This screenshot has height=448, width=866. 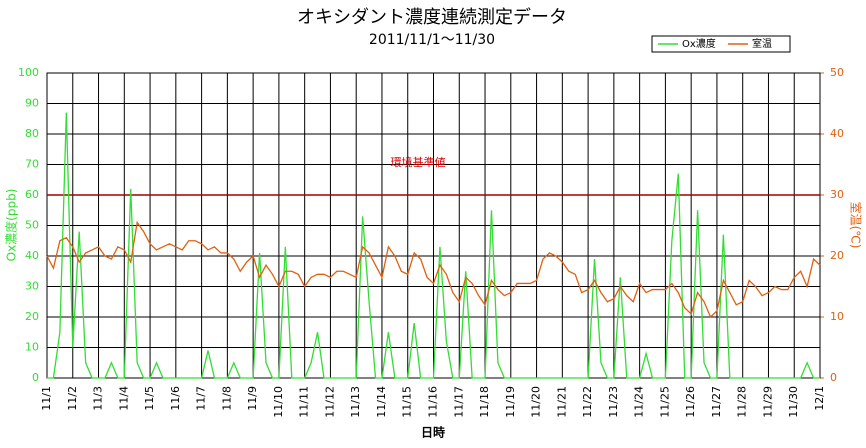 I want to click on x-axis-label: 日時, so click(x=433, y=432).